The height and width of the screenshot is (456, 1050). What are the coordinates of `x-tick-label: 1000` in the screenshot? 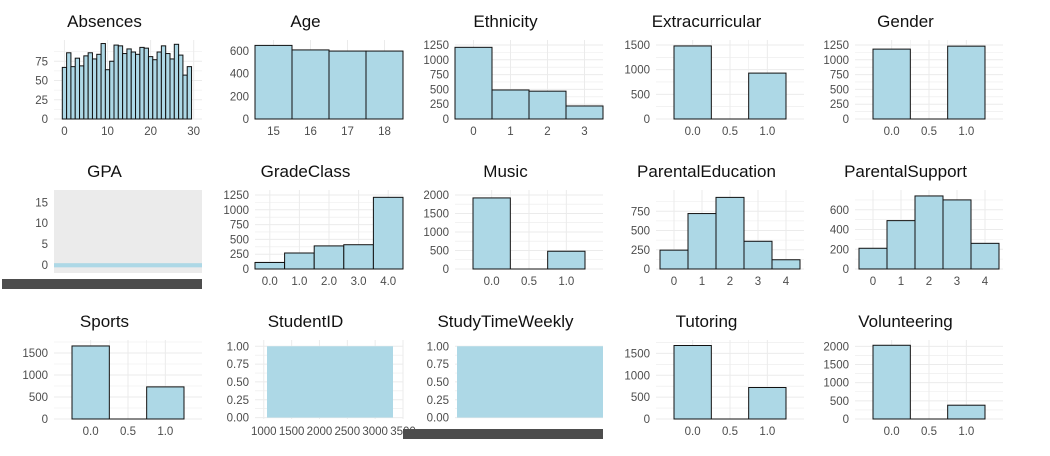 It's located at (264, 432).